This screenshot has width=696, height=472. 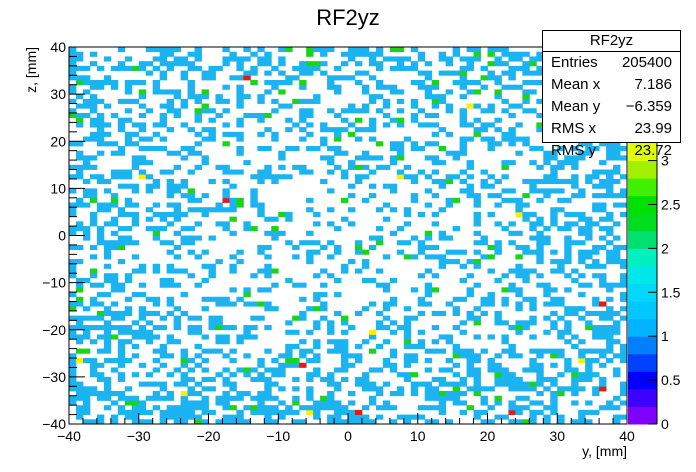 What do you see at coordinates (576, 84) in the screenshot?
I see `stats-label: Mean x` at bounding box center [576, 84].